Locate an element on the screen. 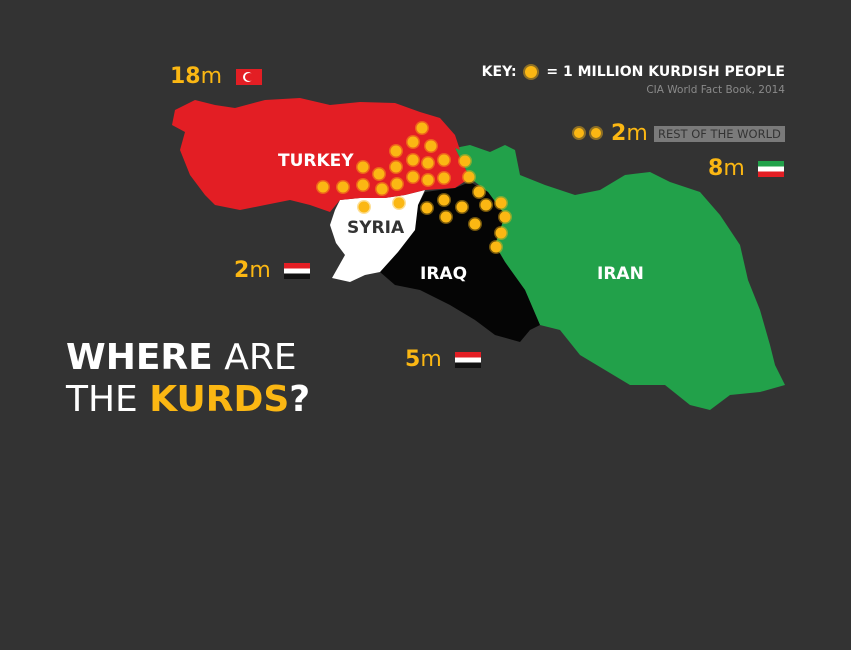 This screenshot has width=851, height=650. page-title: WHERE ARE THE KURDS? is located at coordinates (188, 378).